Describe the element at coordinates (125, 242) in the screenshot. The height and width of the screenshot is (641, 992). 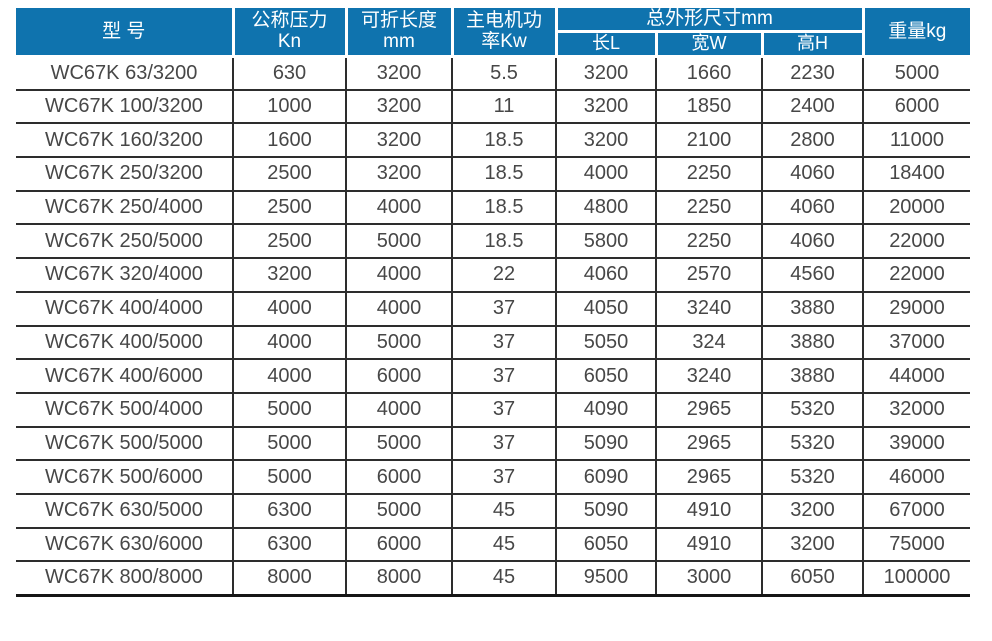
I see `cell-model: WC67K 250/5000` at that location.